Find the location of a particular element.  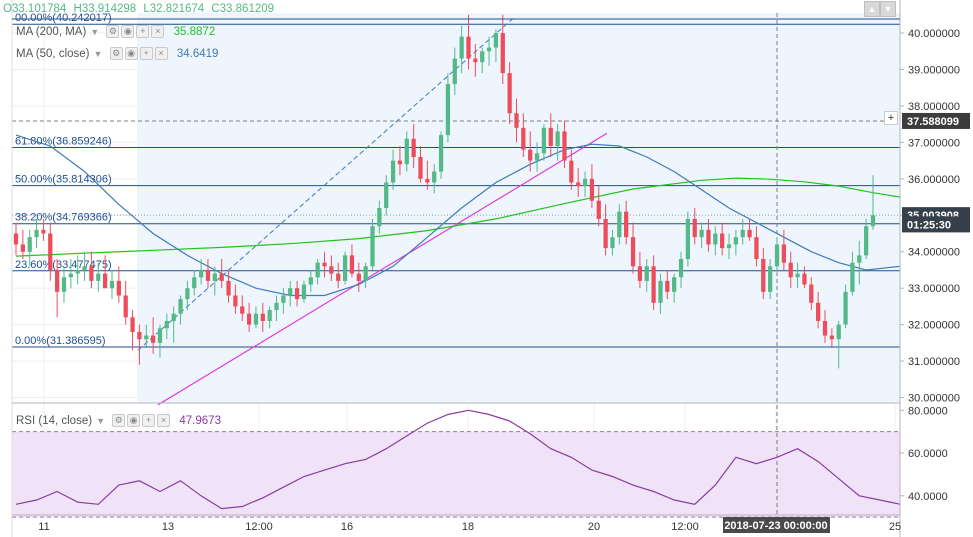

price-tick-label: 38.000000 is located at coordinates (934, 107).